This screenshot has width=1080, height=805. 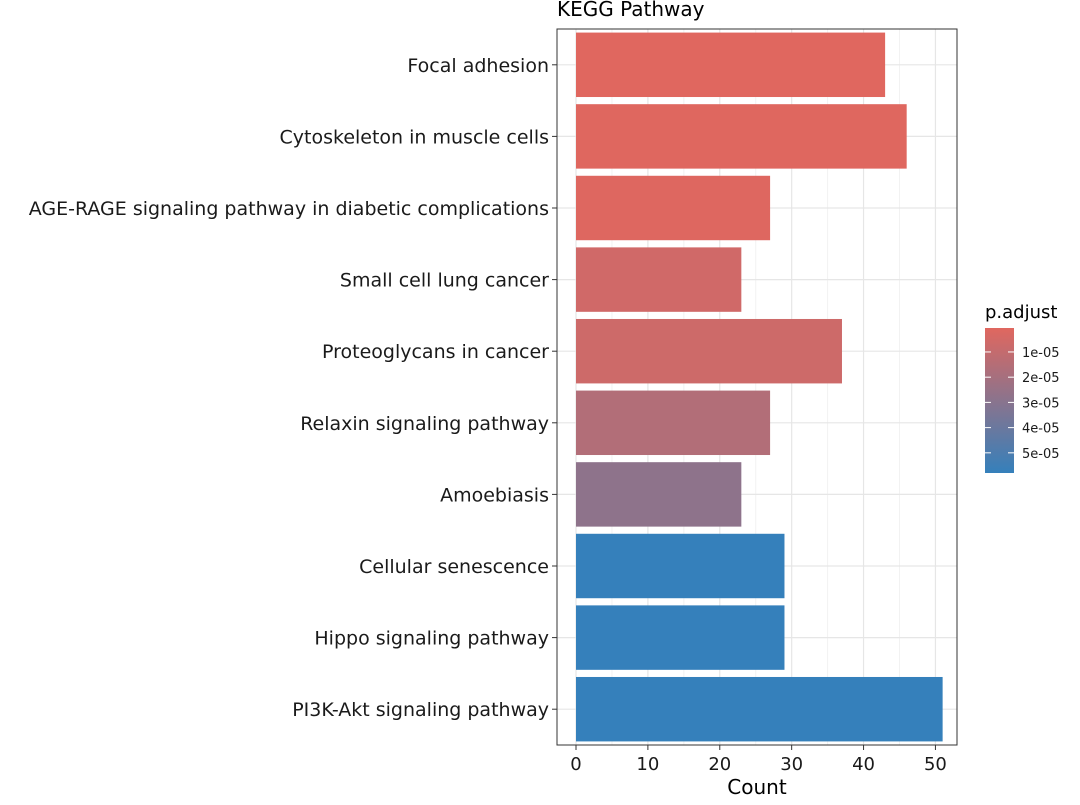 What do you see at coordinates (1022, 387) in the screenshot?
I see `legend: p.adjust 1e-05 2e-05 3e-05 4e-05 5e-05` at bounding box center [1022, 387].